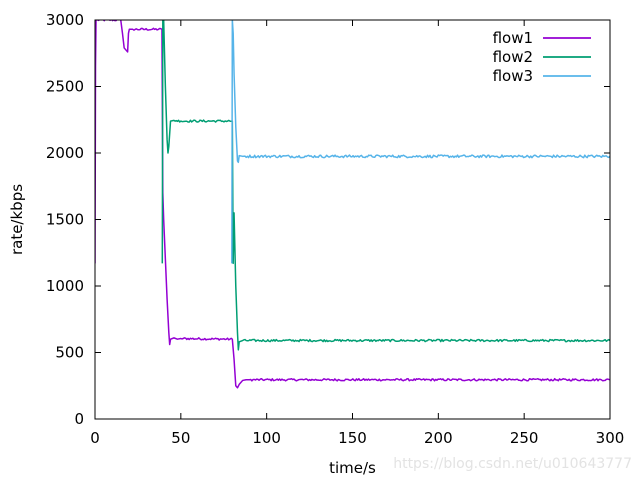 The height and width of the screenshot is (480, 640). Describe the element at coordinates (266, 438) in the screenshot. I see `x-tick-label: 100` at that location.